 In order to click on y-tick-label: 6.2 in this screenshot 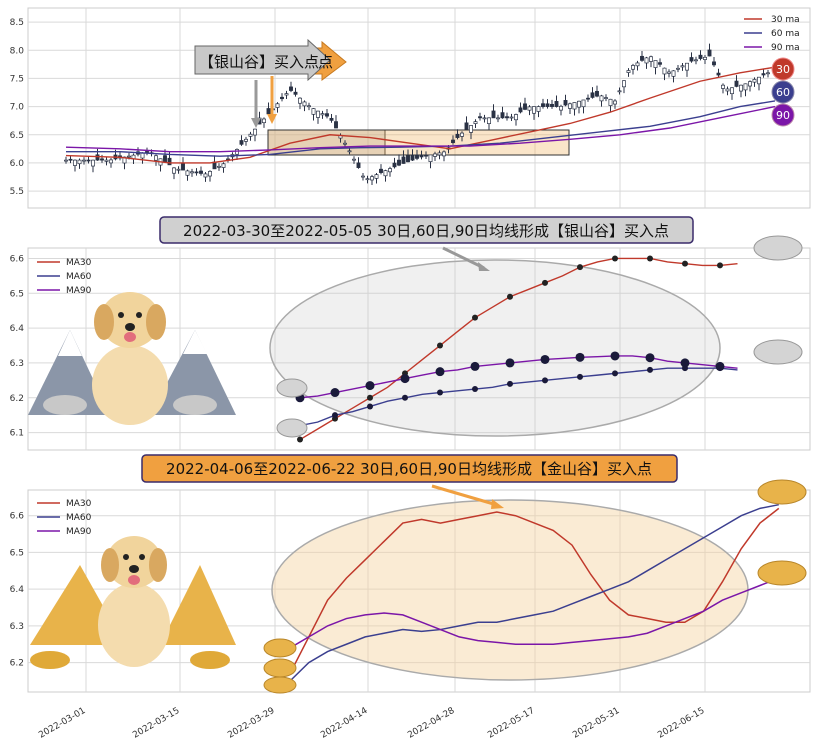, I will do `click(17, 399)`.